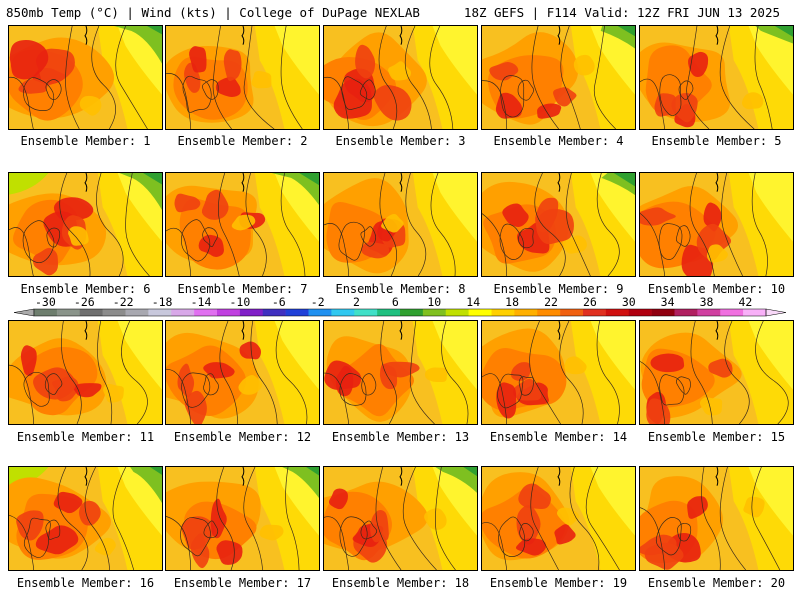 The width and height of the screenshot is (800, 600). Describe the element at coordinates (473, 302) in the screenshot. I see `colorbar-tick-label: 14` at that location.